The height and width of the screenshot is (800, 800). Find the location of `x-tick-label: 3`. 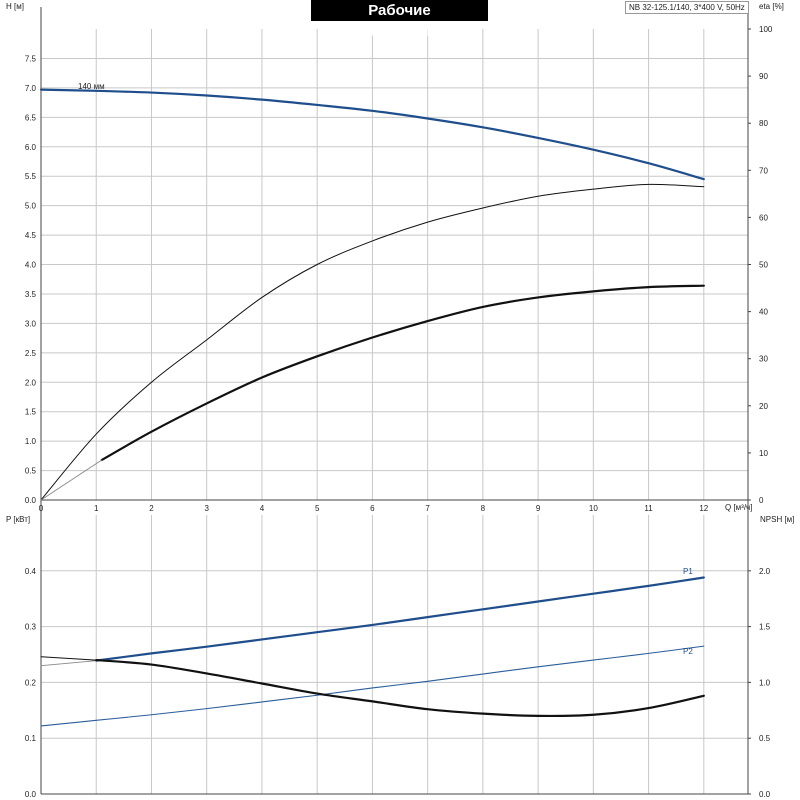

x-tick-label: 3 is located at coordinates (206, 508).